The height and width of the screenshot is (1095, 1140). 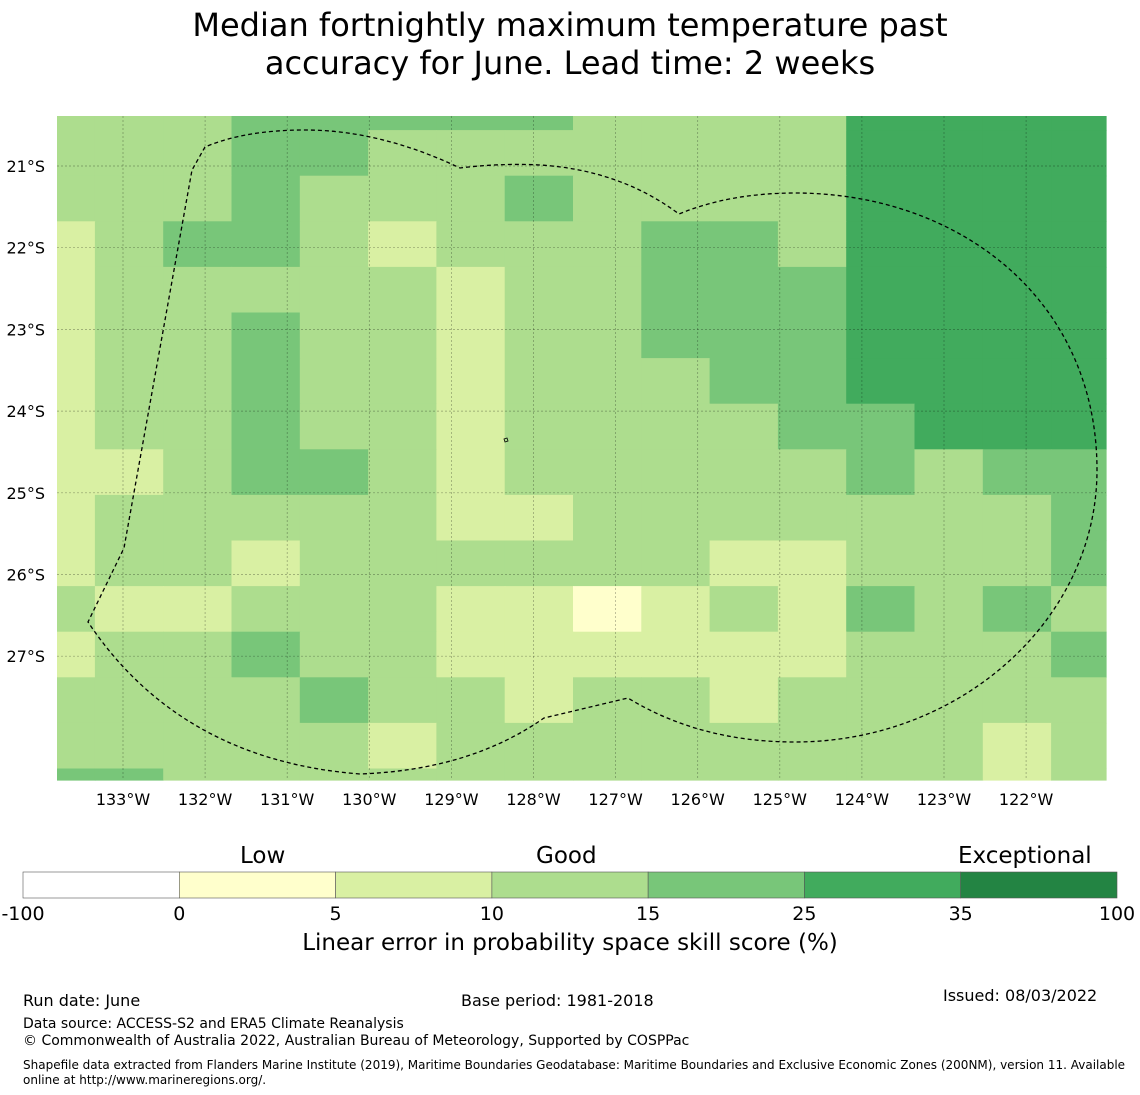 What do you see at coordinates (506, 440) in the screenshot?
I see `island-outline` at bounding box center [506, 440].